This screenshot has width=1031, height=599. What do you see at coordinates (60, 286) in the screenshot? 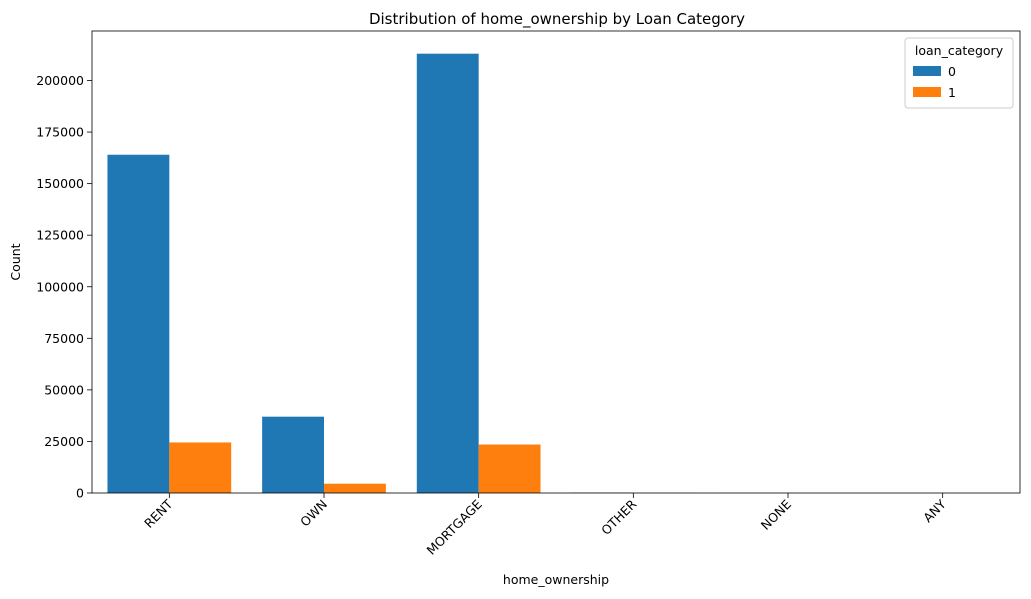
I see `y-tick-label: 100000` at bounding box center [60, 286].